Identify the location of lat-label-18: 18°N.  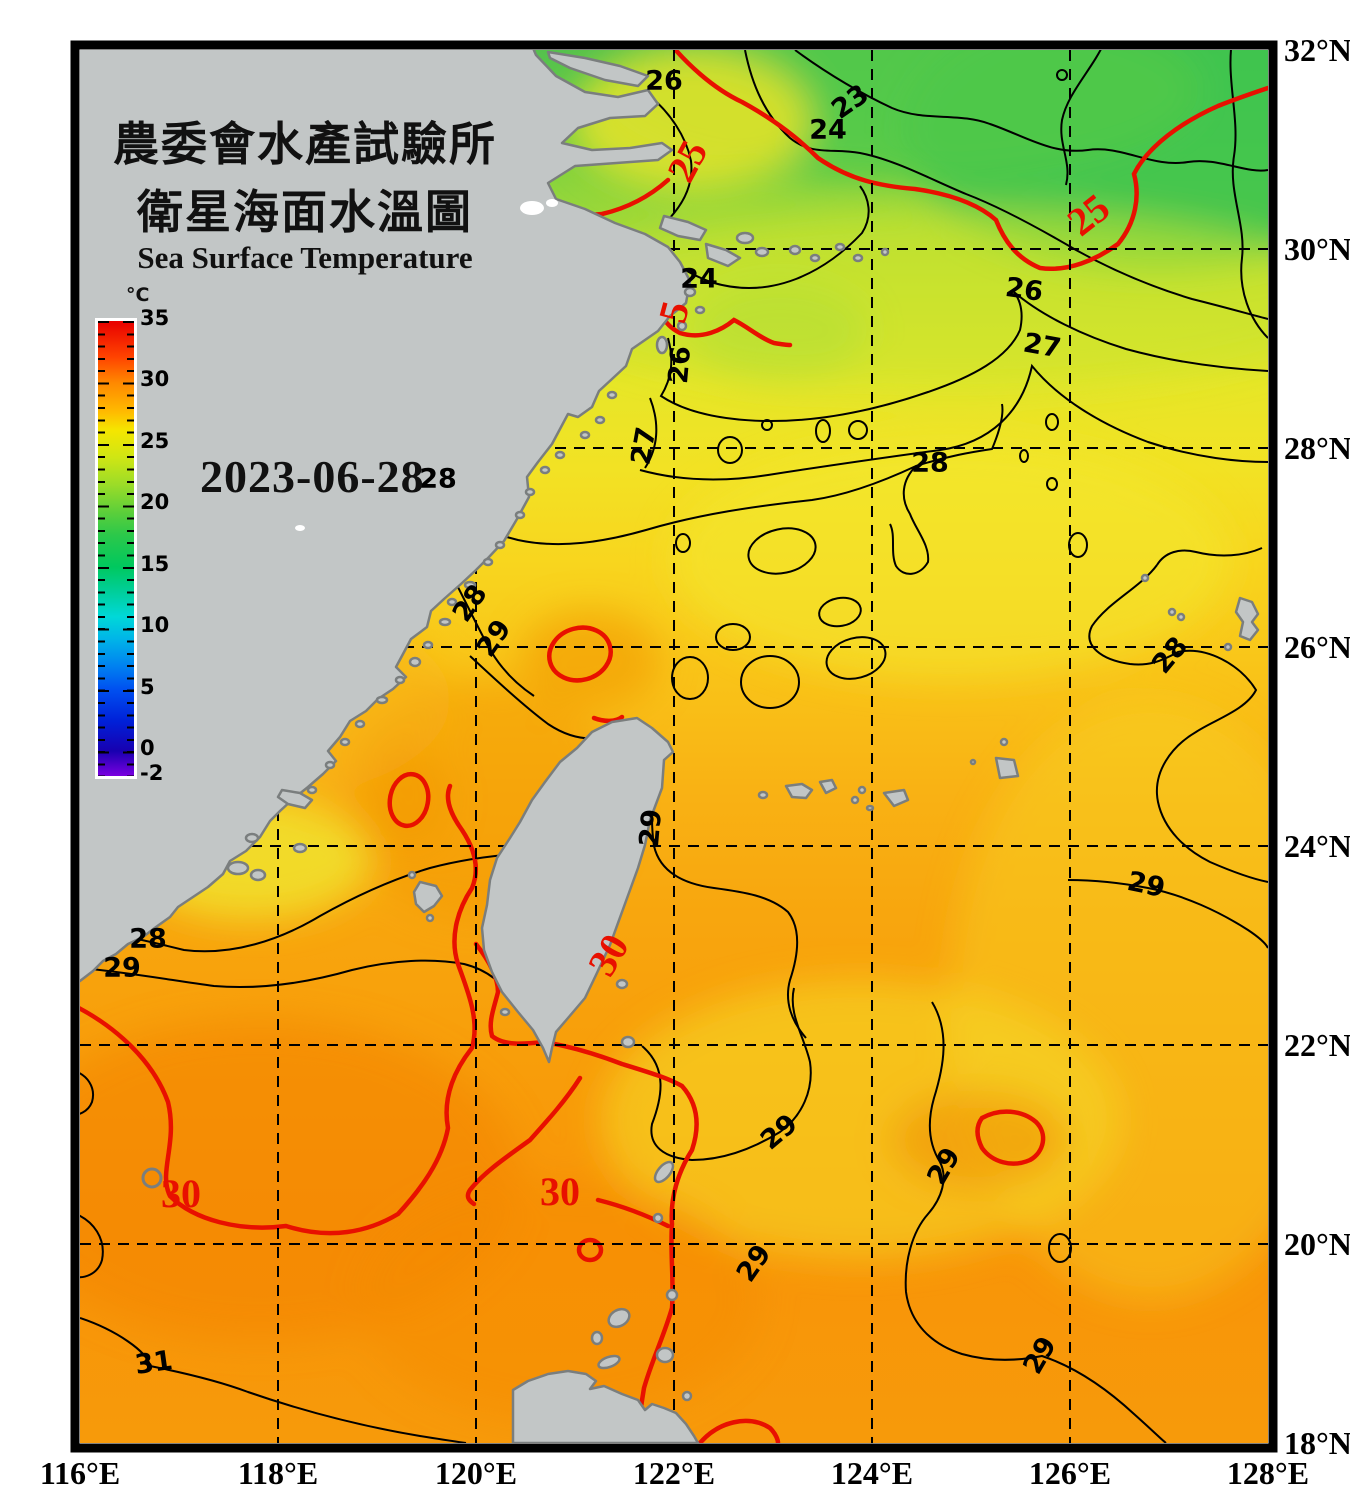
(1317, 1443).